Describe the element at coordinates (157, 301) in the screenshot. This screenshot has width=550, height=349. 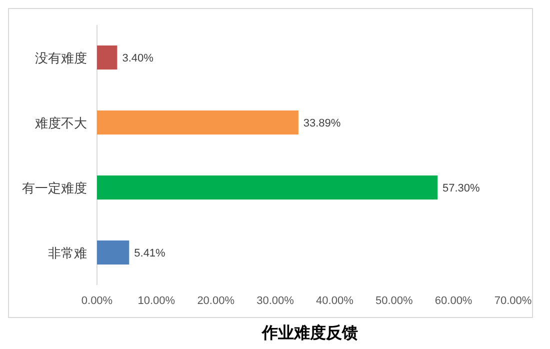
I see `x-tick-label: 10.00%` at that location.